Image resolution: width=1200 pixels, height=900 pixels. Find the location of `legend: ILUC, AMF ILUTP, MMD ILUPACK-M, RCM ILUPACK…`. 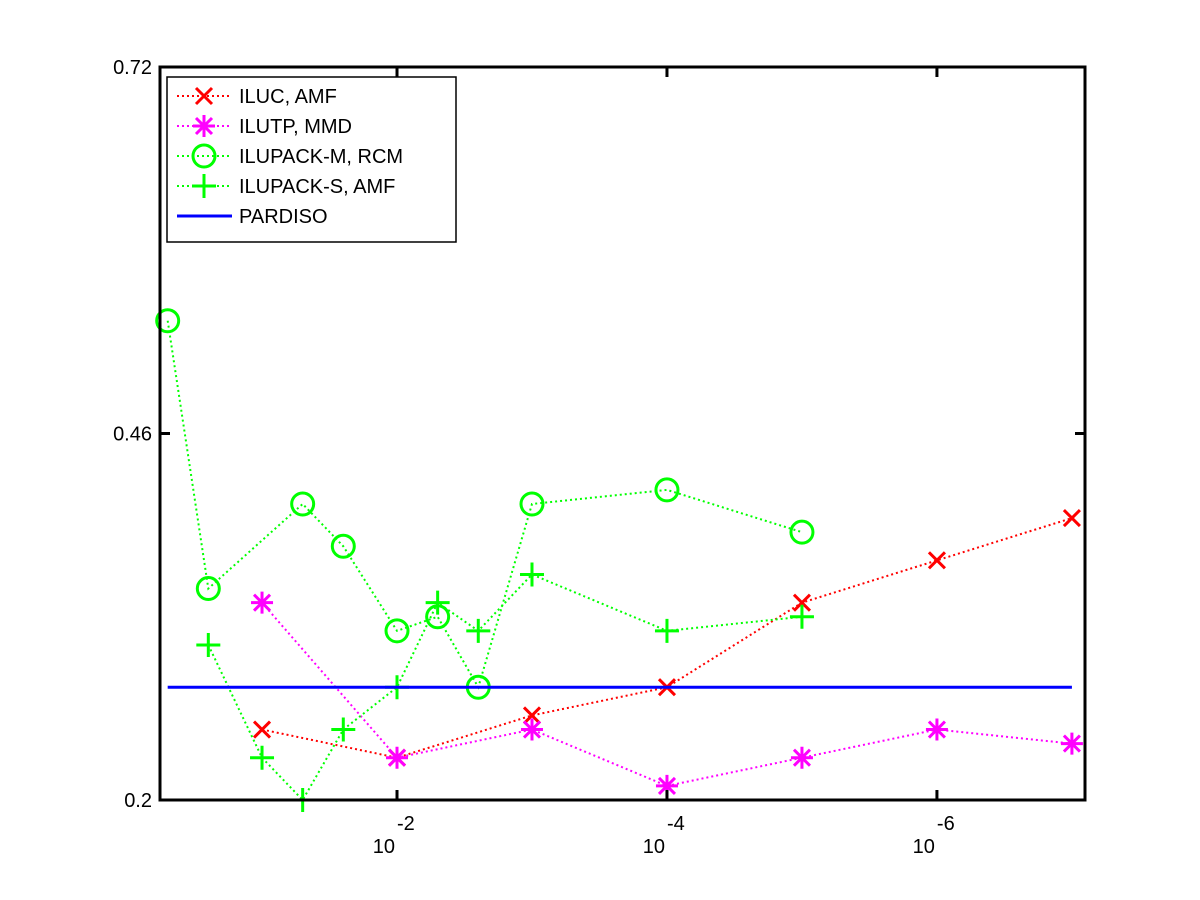

legend: ILUC, AMF ILUTP, MMD ILUPACK-M, RCM ILUPACK… is located at coordinates (311, 159).